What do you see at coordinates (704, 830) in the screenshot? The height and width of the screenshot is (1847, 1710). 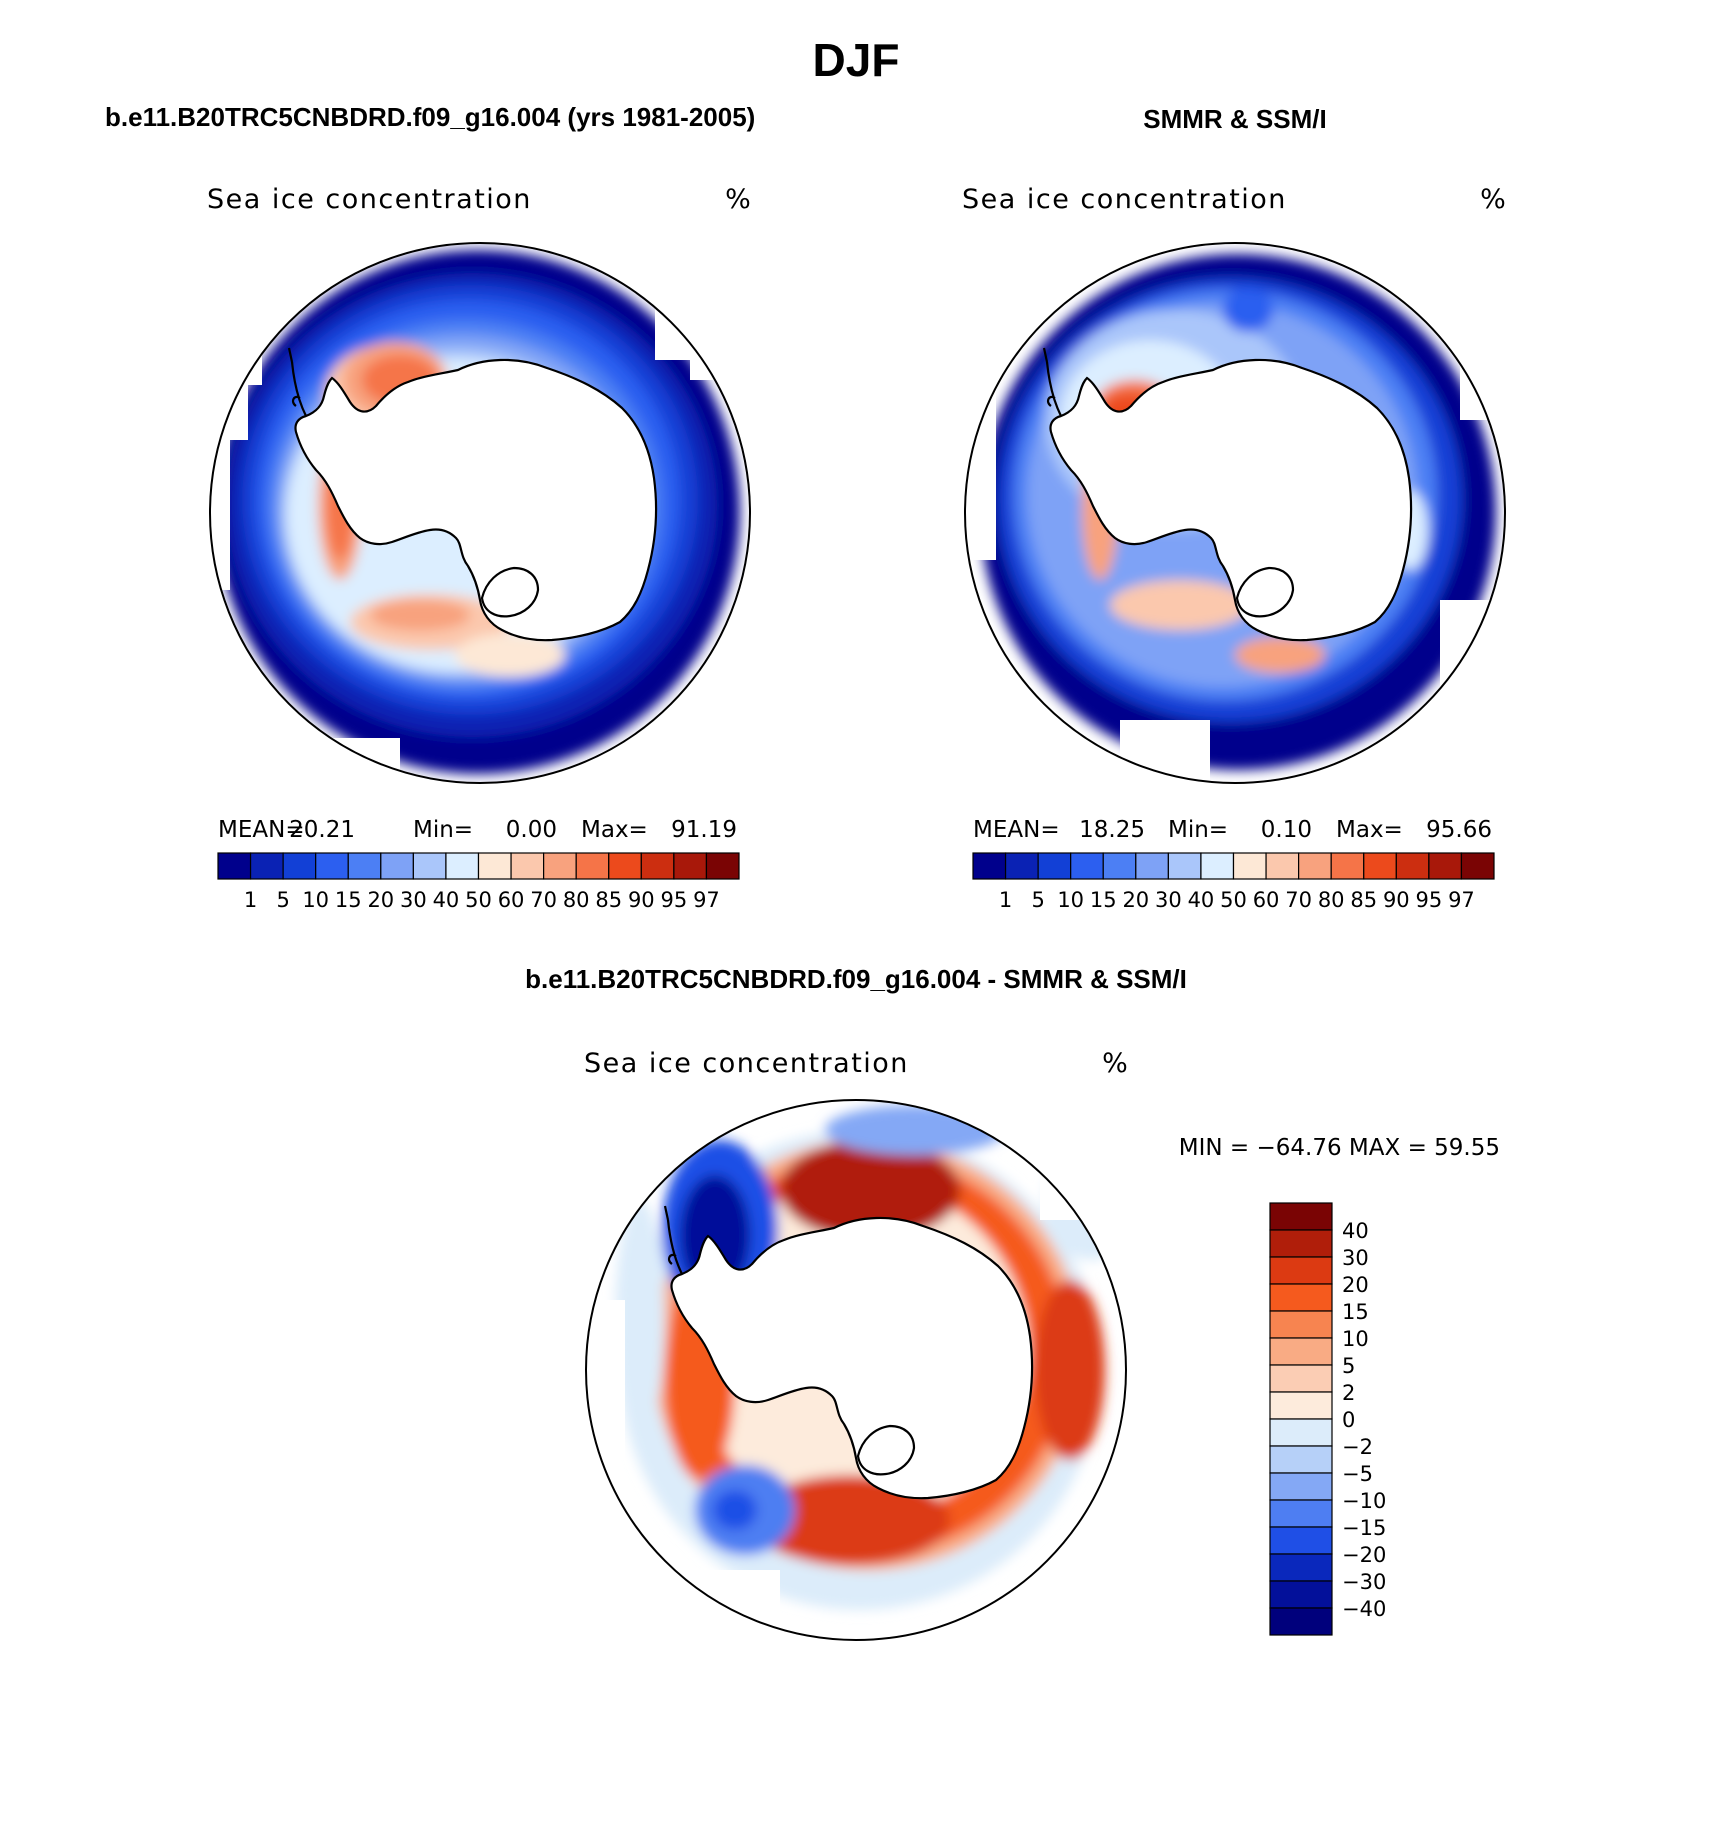 I see `model-max-value: 91.19` at bounding box center [704, 830].